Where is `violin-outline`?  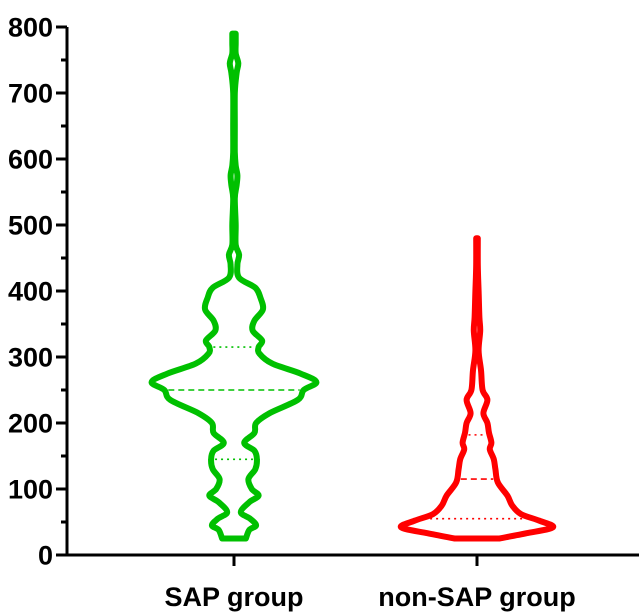 violin-outline is located at coordinates (477, 388).